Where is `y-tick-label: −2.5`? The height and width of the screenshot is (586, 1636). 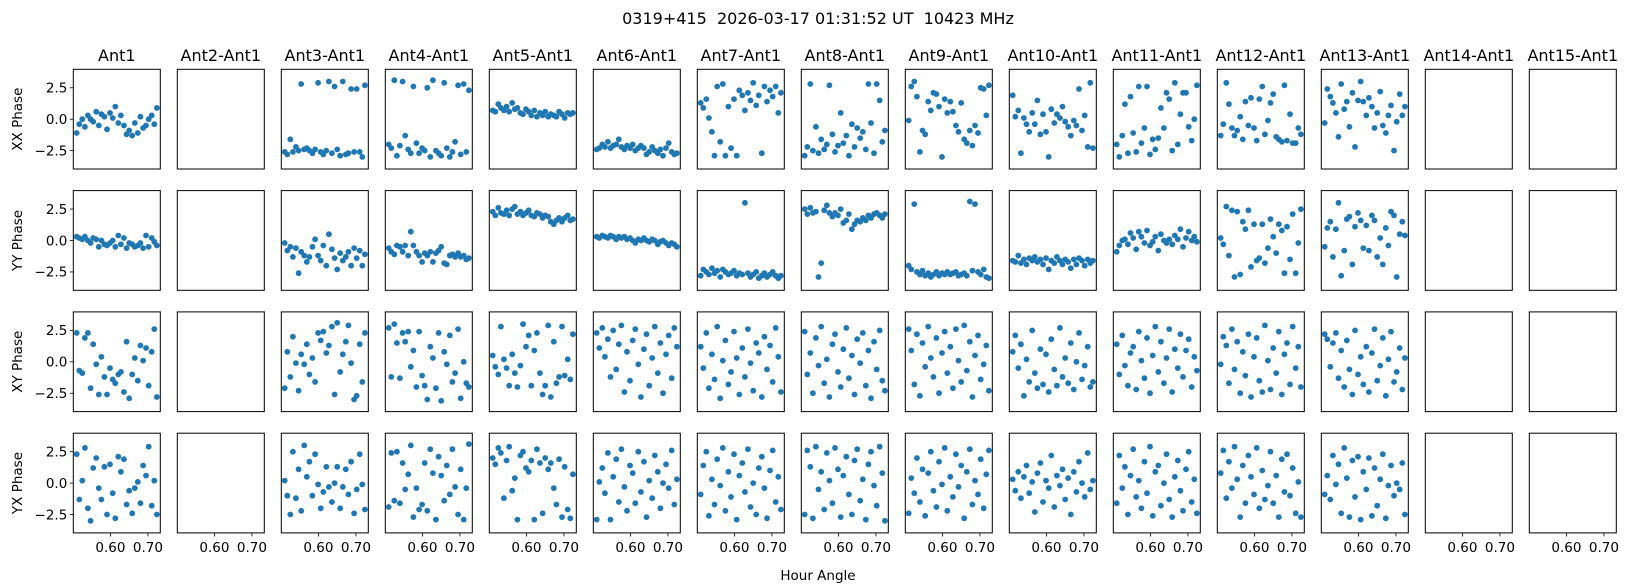
y-tick-label: −2.5 is located at coordinates (51, 515).